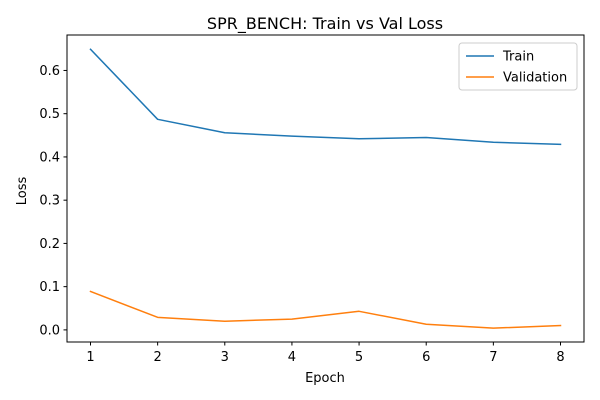  I want to click on y-tick-label: 0.1, so click(49, 287).